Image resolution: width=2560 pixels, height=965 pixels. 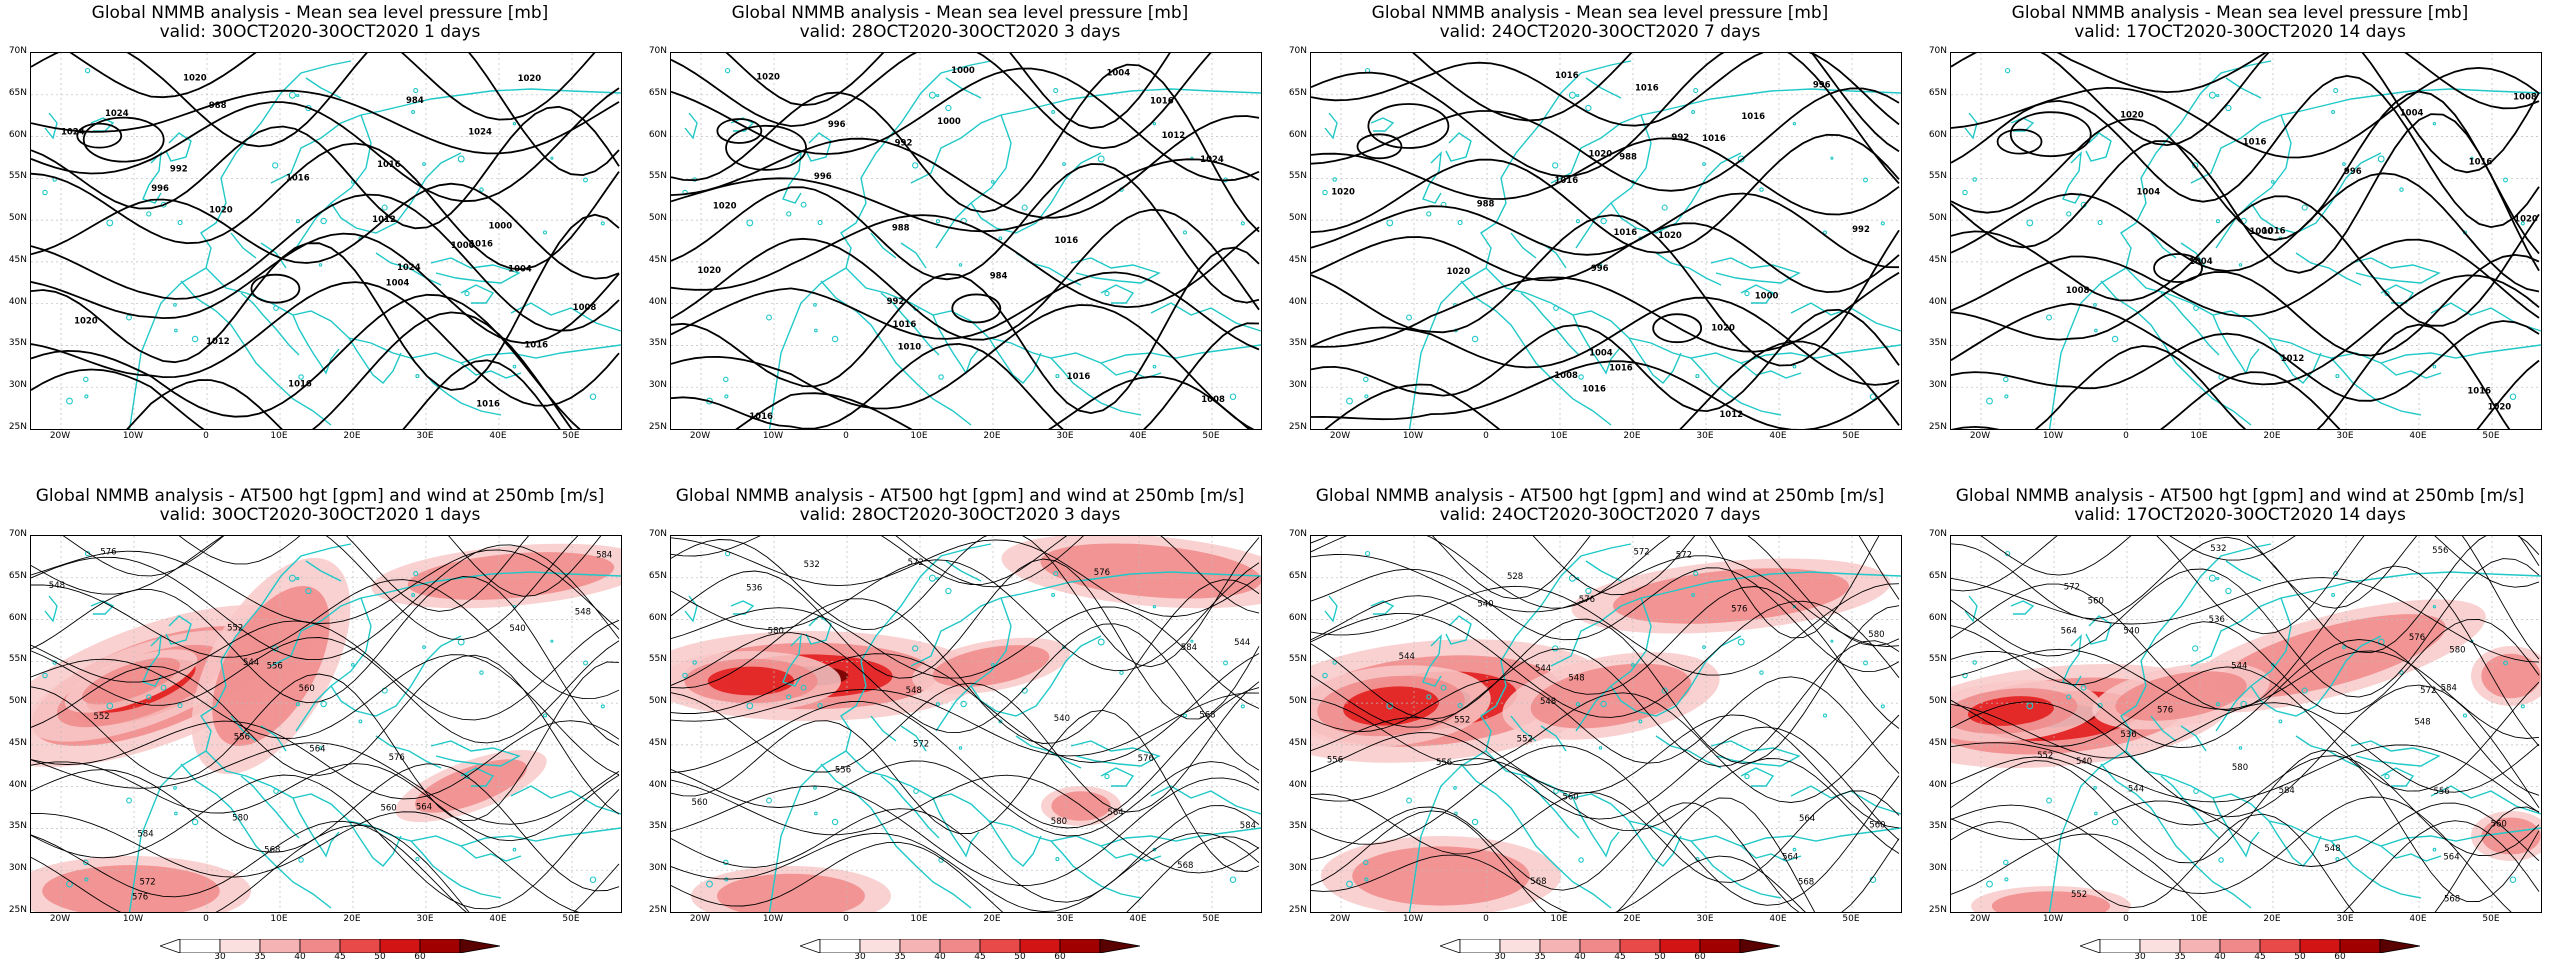 What do you see at coordinates (1462, 721) in the screenshot?
I see `contour-label: 552` at bounding box center [1462, 721].